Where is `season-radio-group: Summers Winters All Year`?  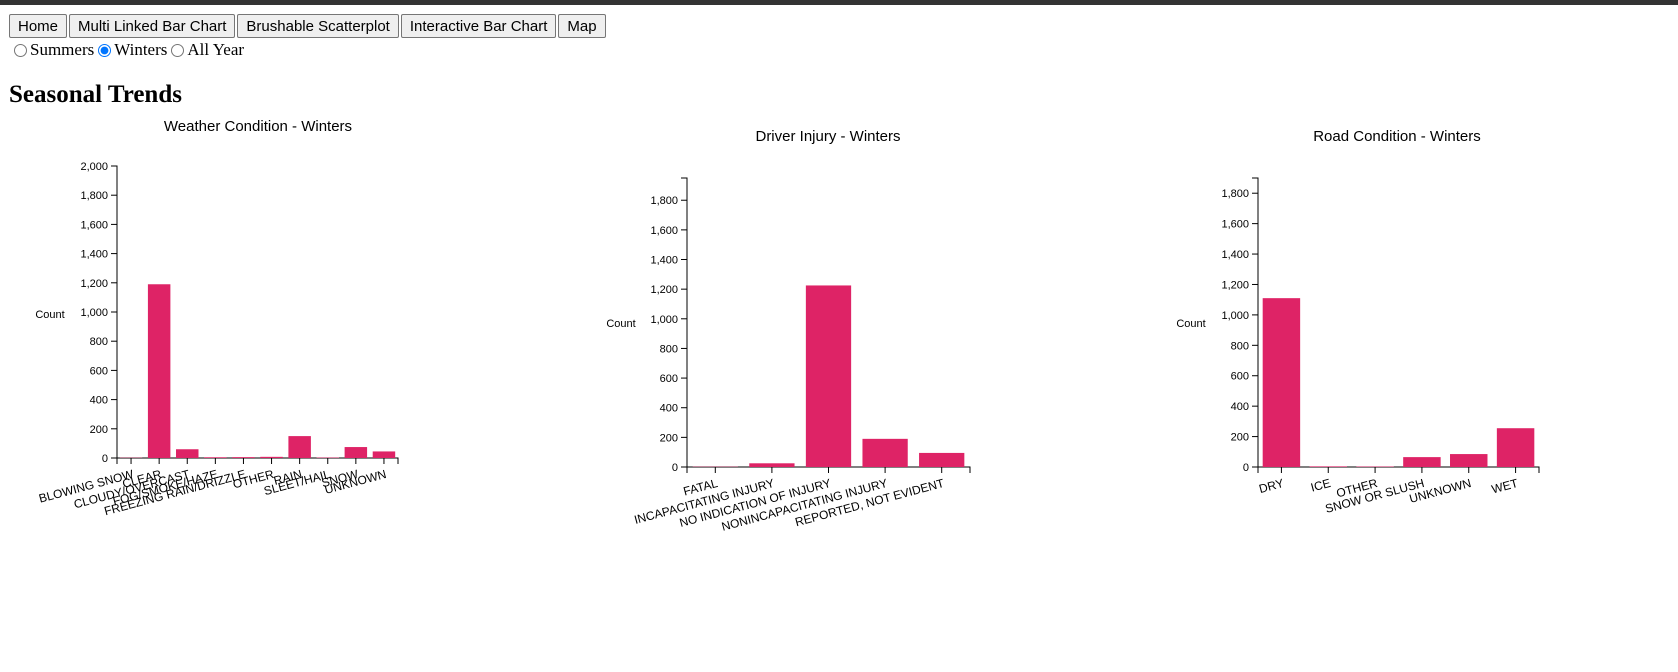 season-radio-group: Summers Winters All Year is located at coordinates (131, 50).